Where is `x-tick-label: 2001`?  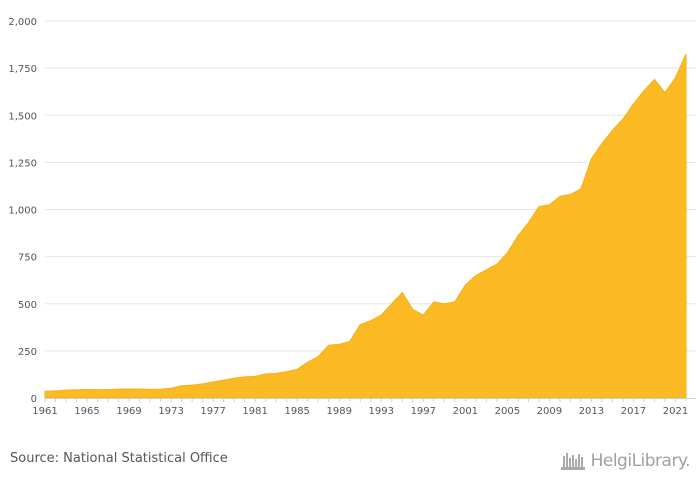
x-tick-label: 2001 is located at coordinates (465, 411).